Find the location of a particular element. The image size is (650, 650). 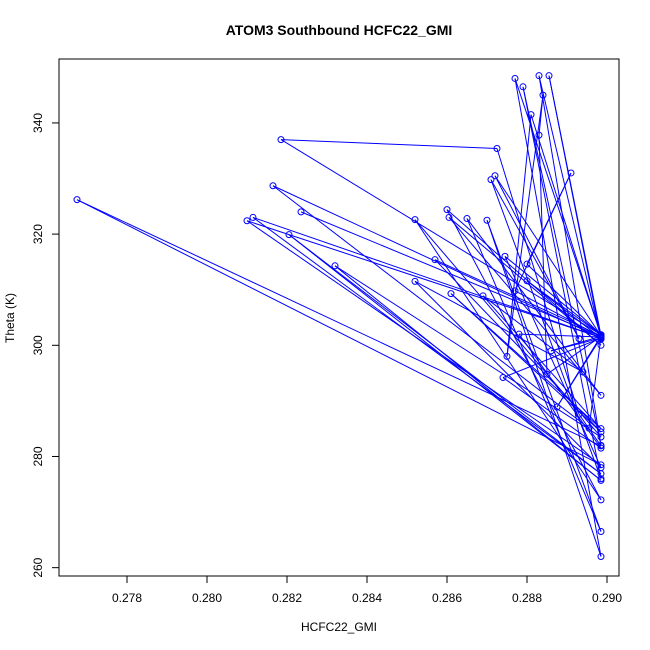

y-tick-label: 260 is located at coordinates (38, 567).